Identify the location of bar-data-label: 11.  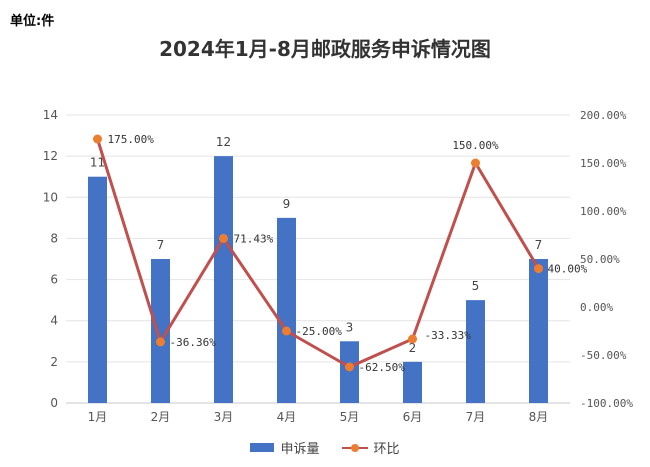
(97, 163).